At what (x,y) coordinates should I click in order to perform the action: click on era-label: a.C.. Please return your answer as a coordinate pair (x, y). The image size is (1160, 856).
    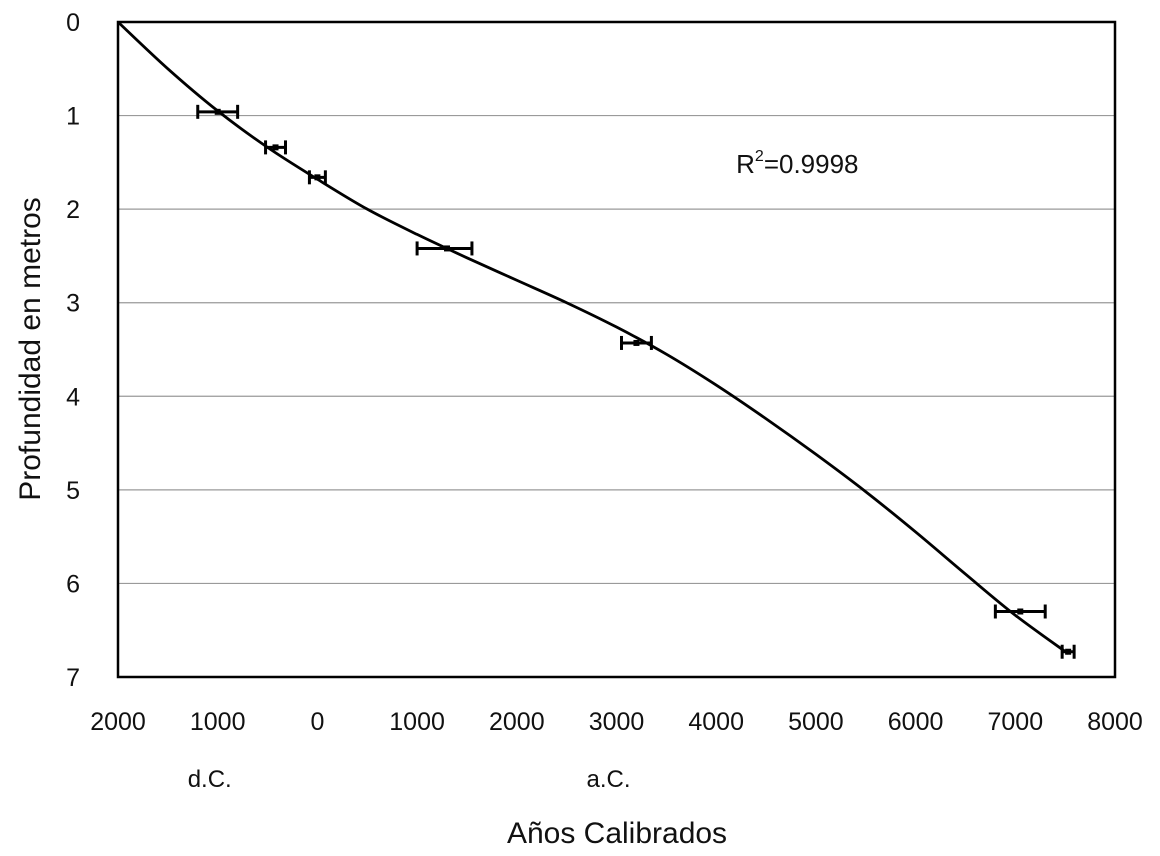
    Looking at the image, I should click on (608, 779).